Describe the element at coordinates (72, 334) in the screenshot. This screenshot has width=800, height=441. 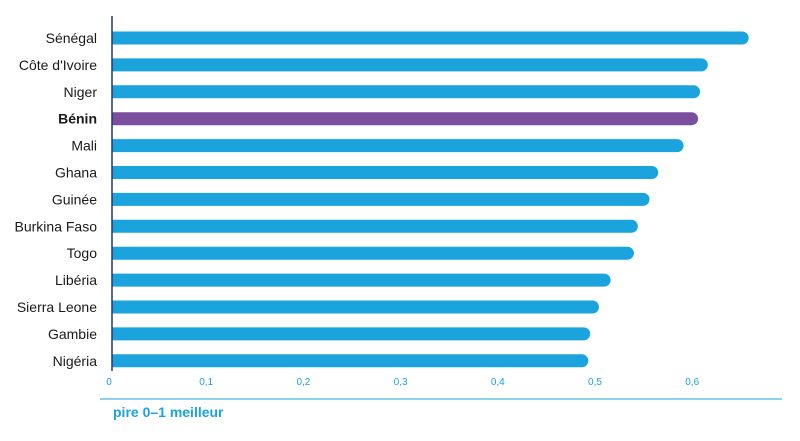
I see `category-label-gambie: Gambie` at that location.